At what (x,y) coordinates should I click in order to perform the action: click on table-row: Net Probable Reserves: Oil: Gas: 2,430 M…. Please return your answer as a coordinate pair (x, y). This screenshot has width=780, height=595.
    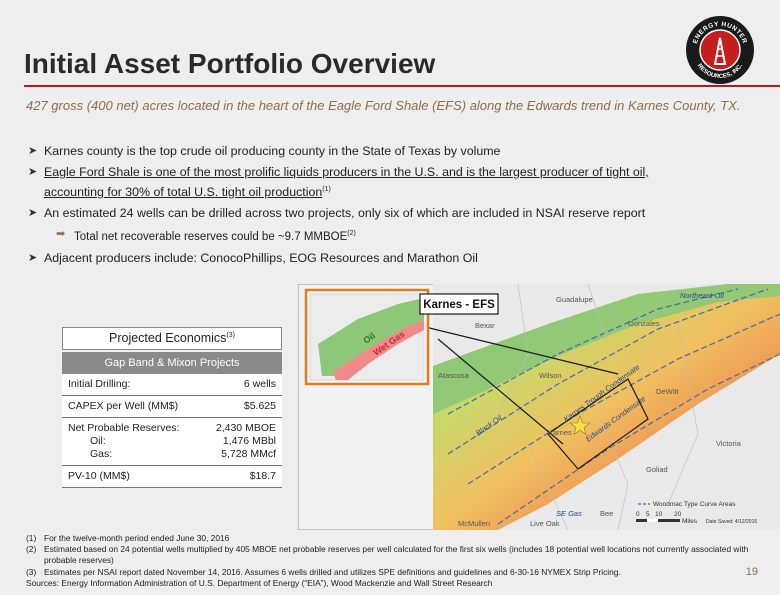
    Looking at the image, I should click on (172, 442).